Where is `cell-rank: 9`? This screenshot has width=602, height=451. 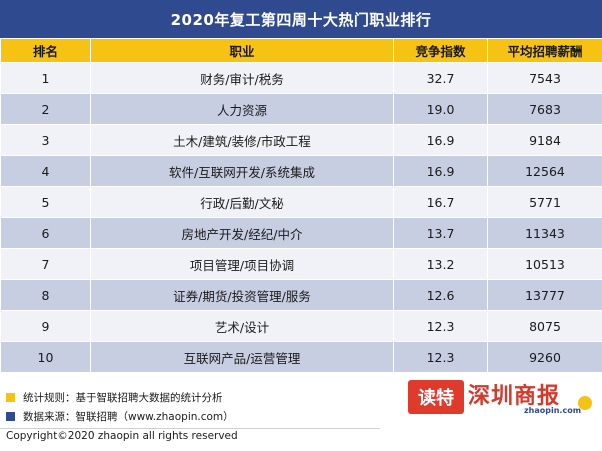
cell-rank: 9 is located at coordinates (45, 326).